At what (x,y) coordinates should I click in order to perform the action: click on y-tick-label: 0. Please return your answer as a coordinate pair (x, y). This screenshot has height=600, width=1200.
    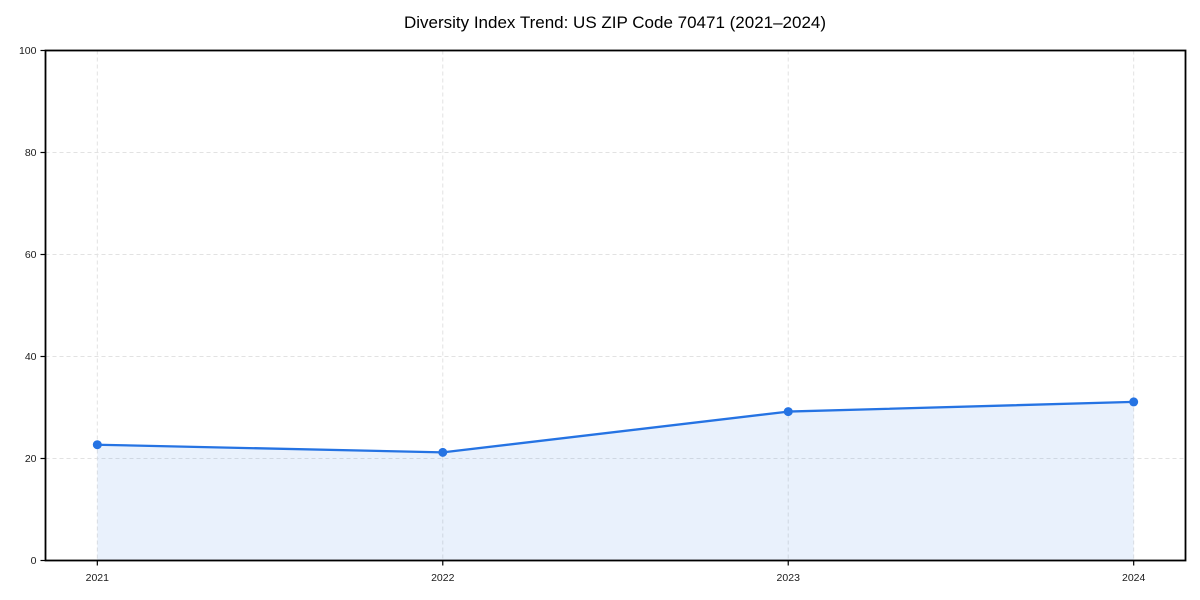
    Looking at the image, I should click on (34, 561).